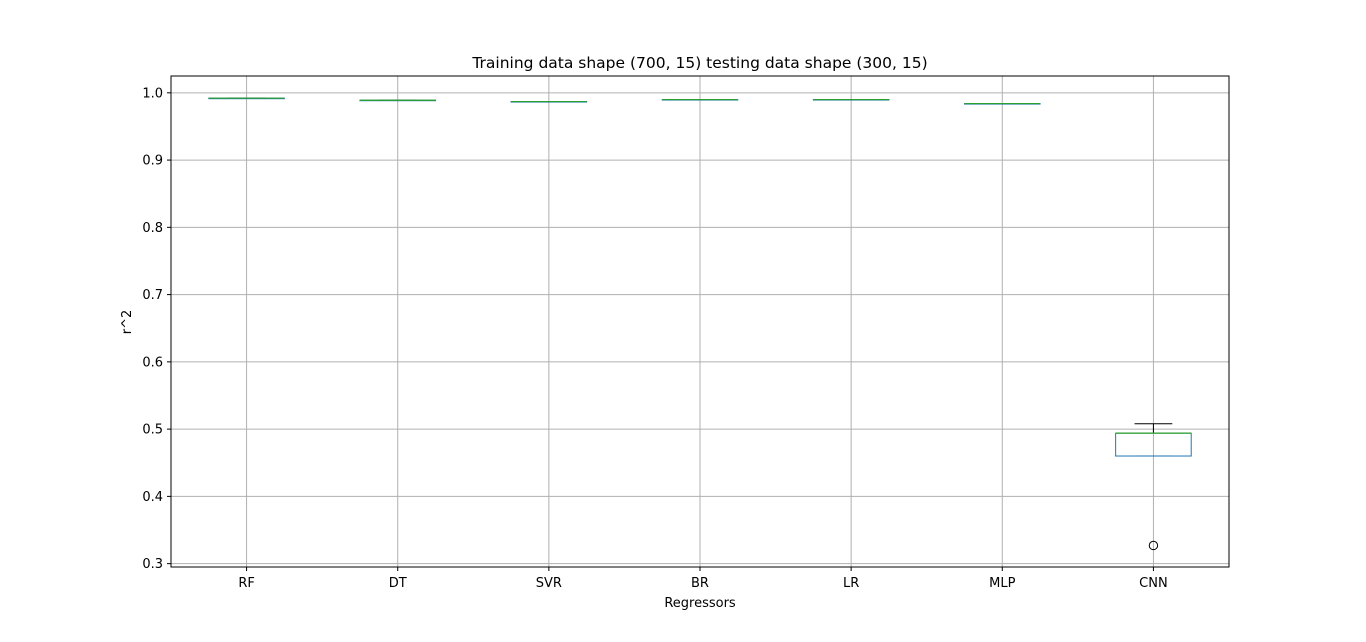 The width and height of the screenshot is (1366, 642). What do you see at coordinates (127, 322) in the screenshot?
I see `y-axis-label: r^2` at bounding box center [127, 322].